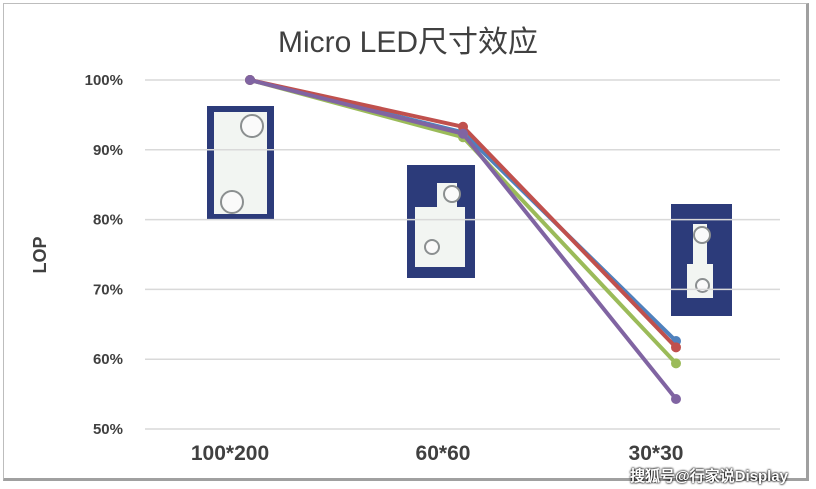 Image resolution: width=816 pixels, height=489 pixels. What do you see at coordinates (230, 453) in the screenshot?
I see `x-tick-label: 100*200` at bounding box center [230, 453].